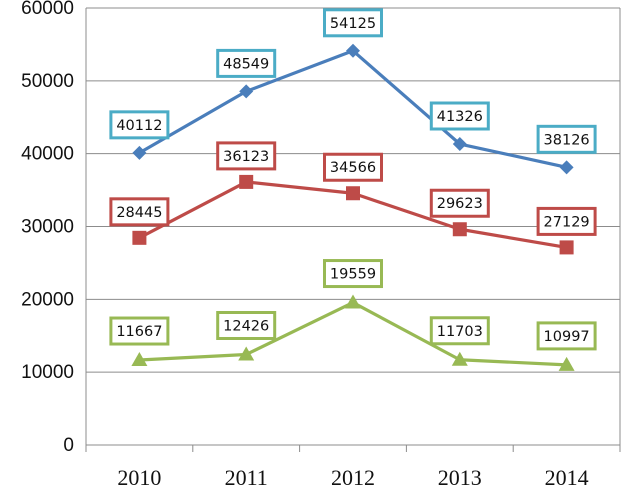 The image size is (629, 489). I want to click on data-label: 48549, so click(246, 64).